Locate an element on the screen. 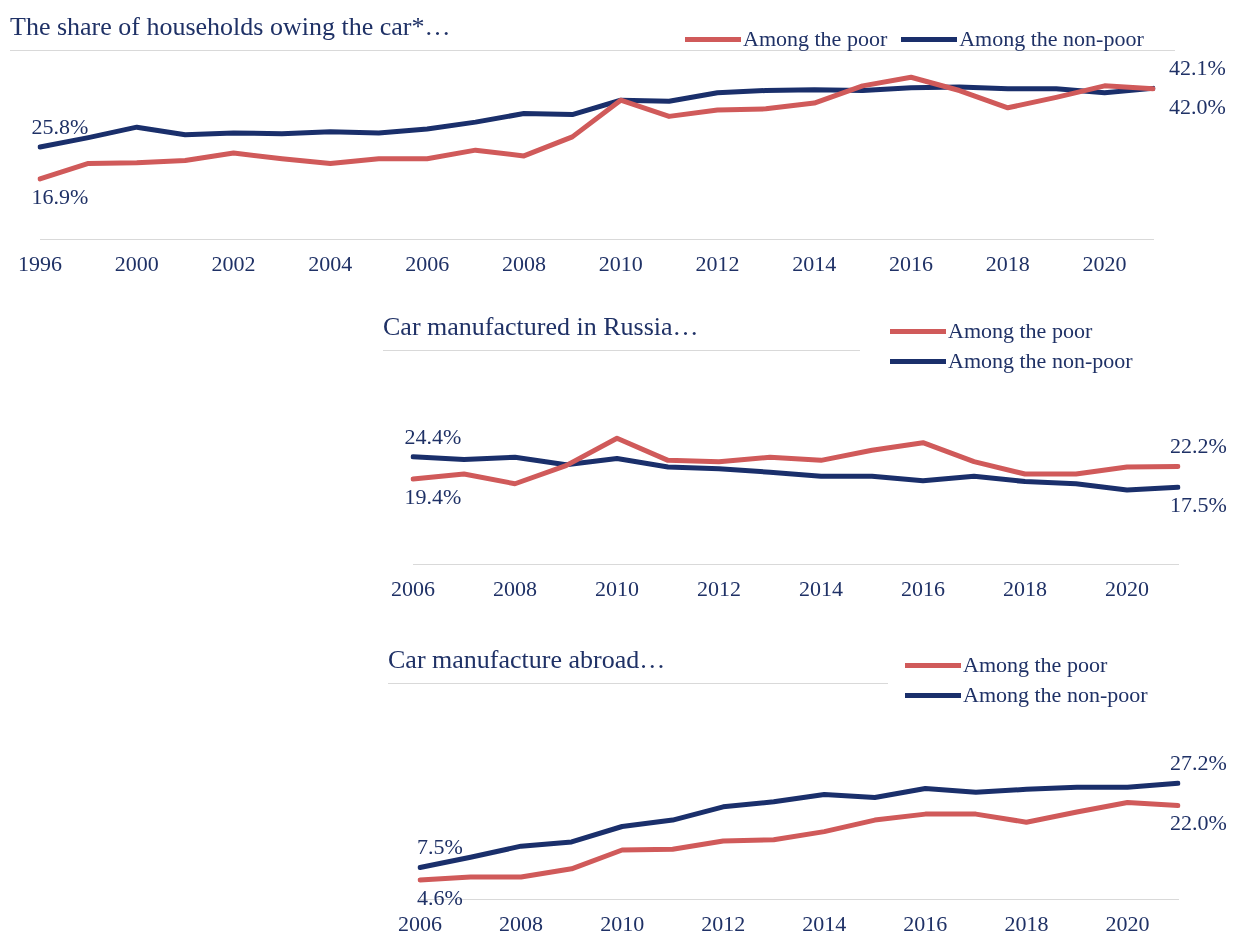  x-tick-label: 1996 is located at coordinates (40, 263).